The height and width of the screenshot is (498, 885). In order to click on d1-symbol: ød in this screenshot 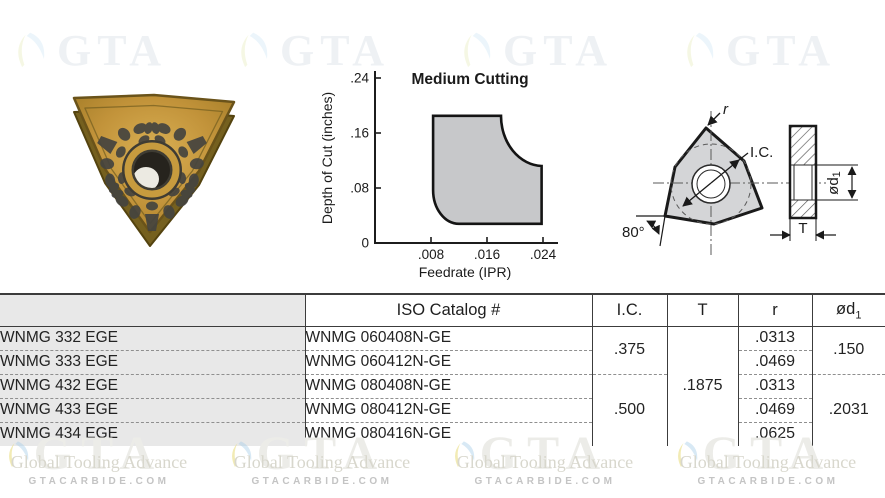, I will do `click(846, 308)`.